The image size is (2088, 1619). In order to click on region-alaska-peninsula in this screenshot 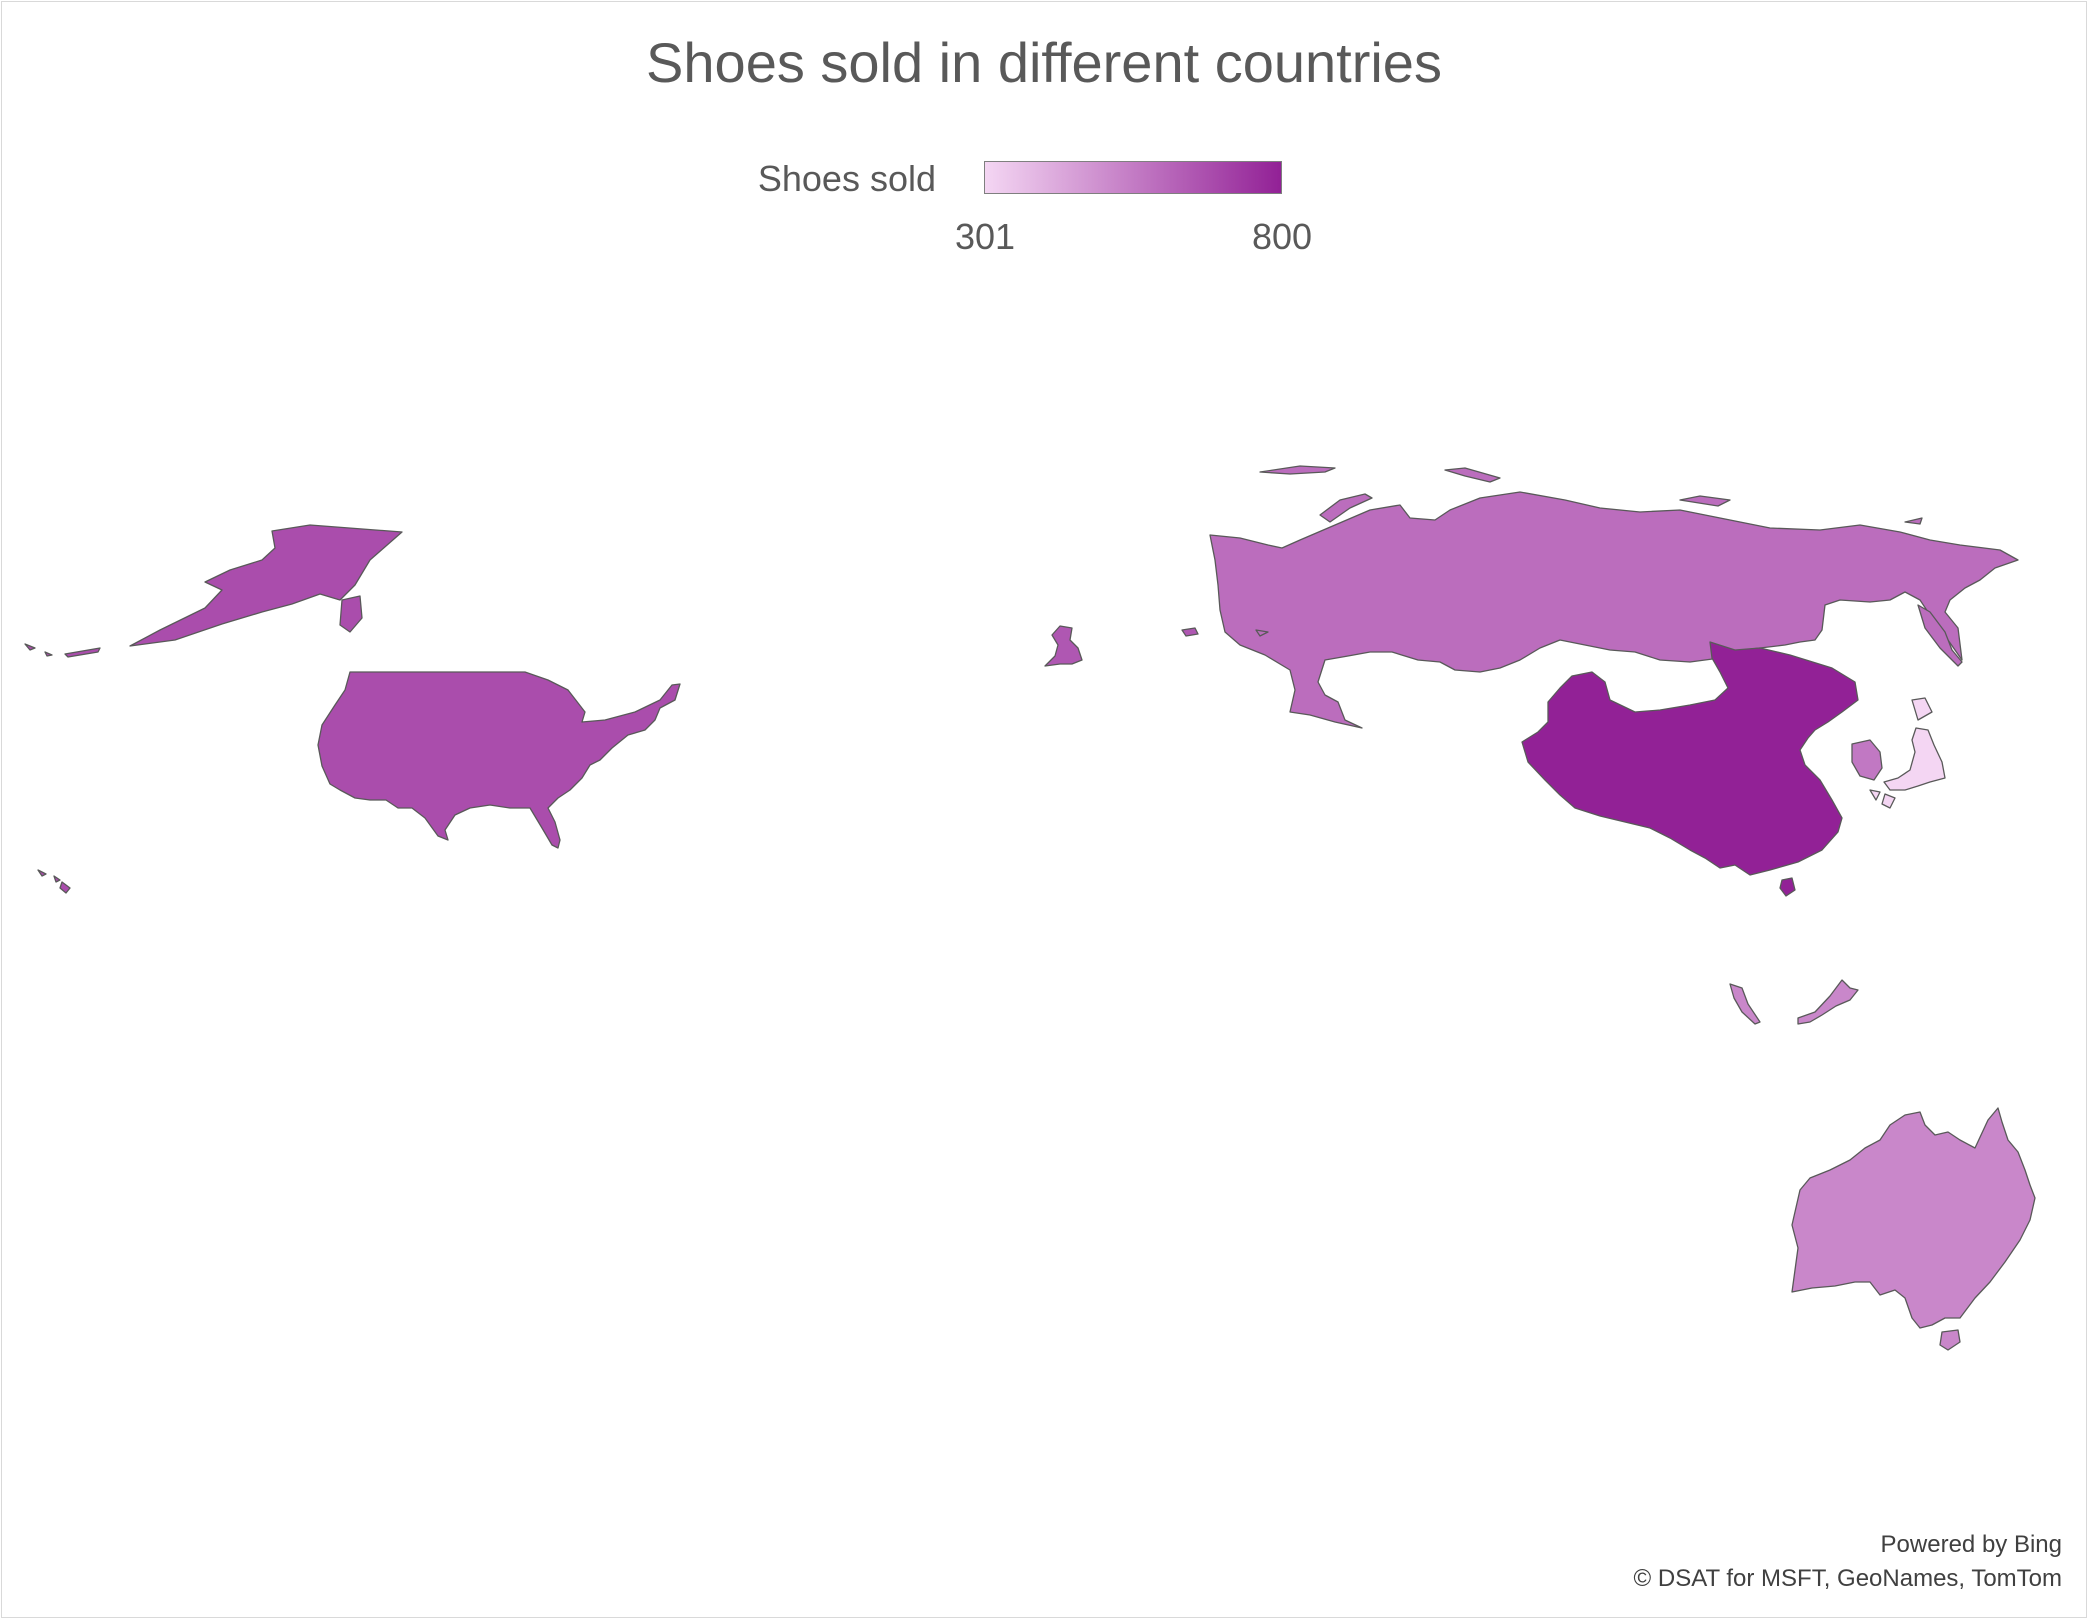, I will do `click(351, 614)`.